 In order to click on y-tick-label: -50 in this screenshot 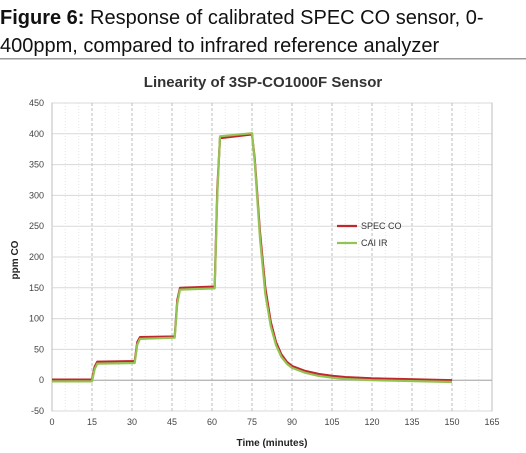, I will do `click(37, 411)`.